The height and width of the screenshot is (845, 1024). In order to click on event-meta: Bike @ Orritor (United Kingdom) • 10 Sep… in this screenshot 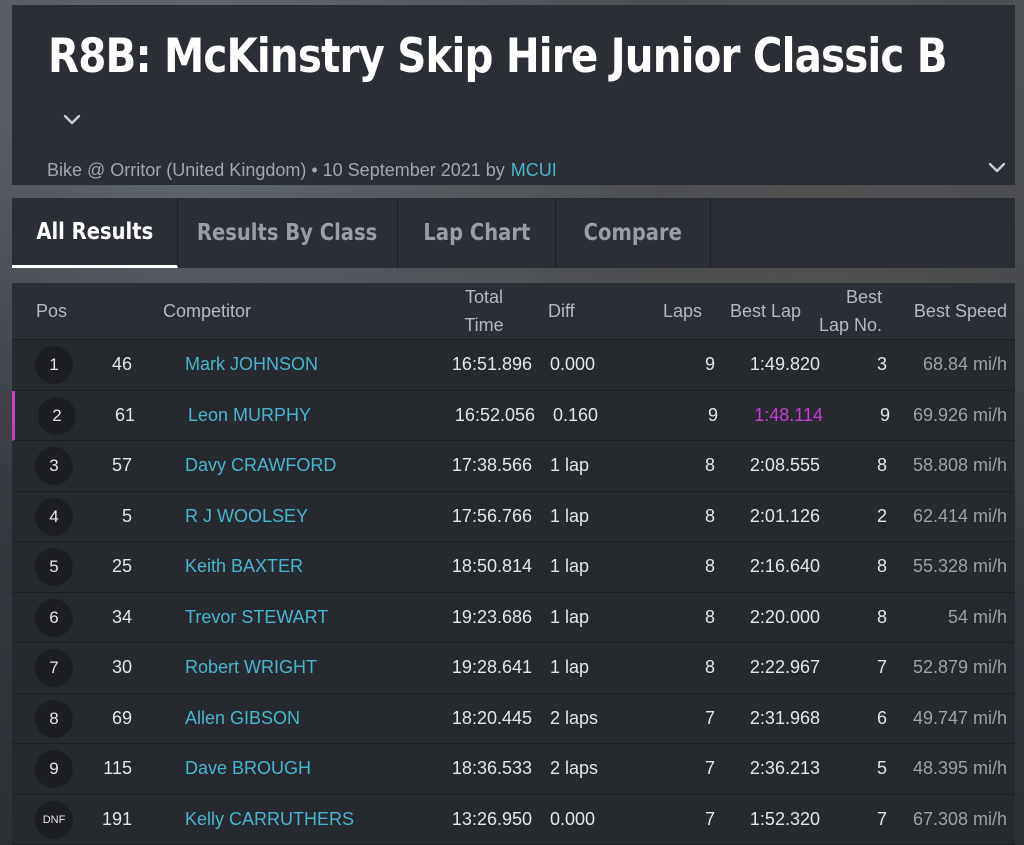, I will do `click(302, 170)`.